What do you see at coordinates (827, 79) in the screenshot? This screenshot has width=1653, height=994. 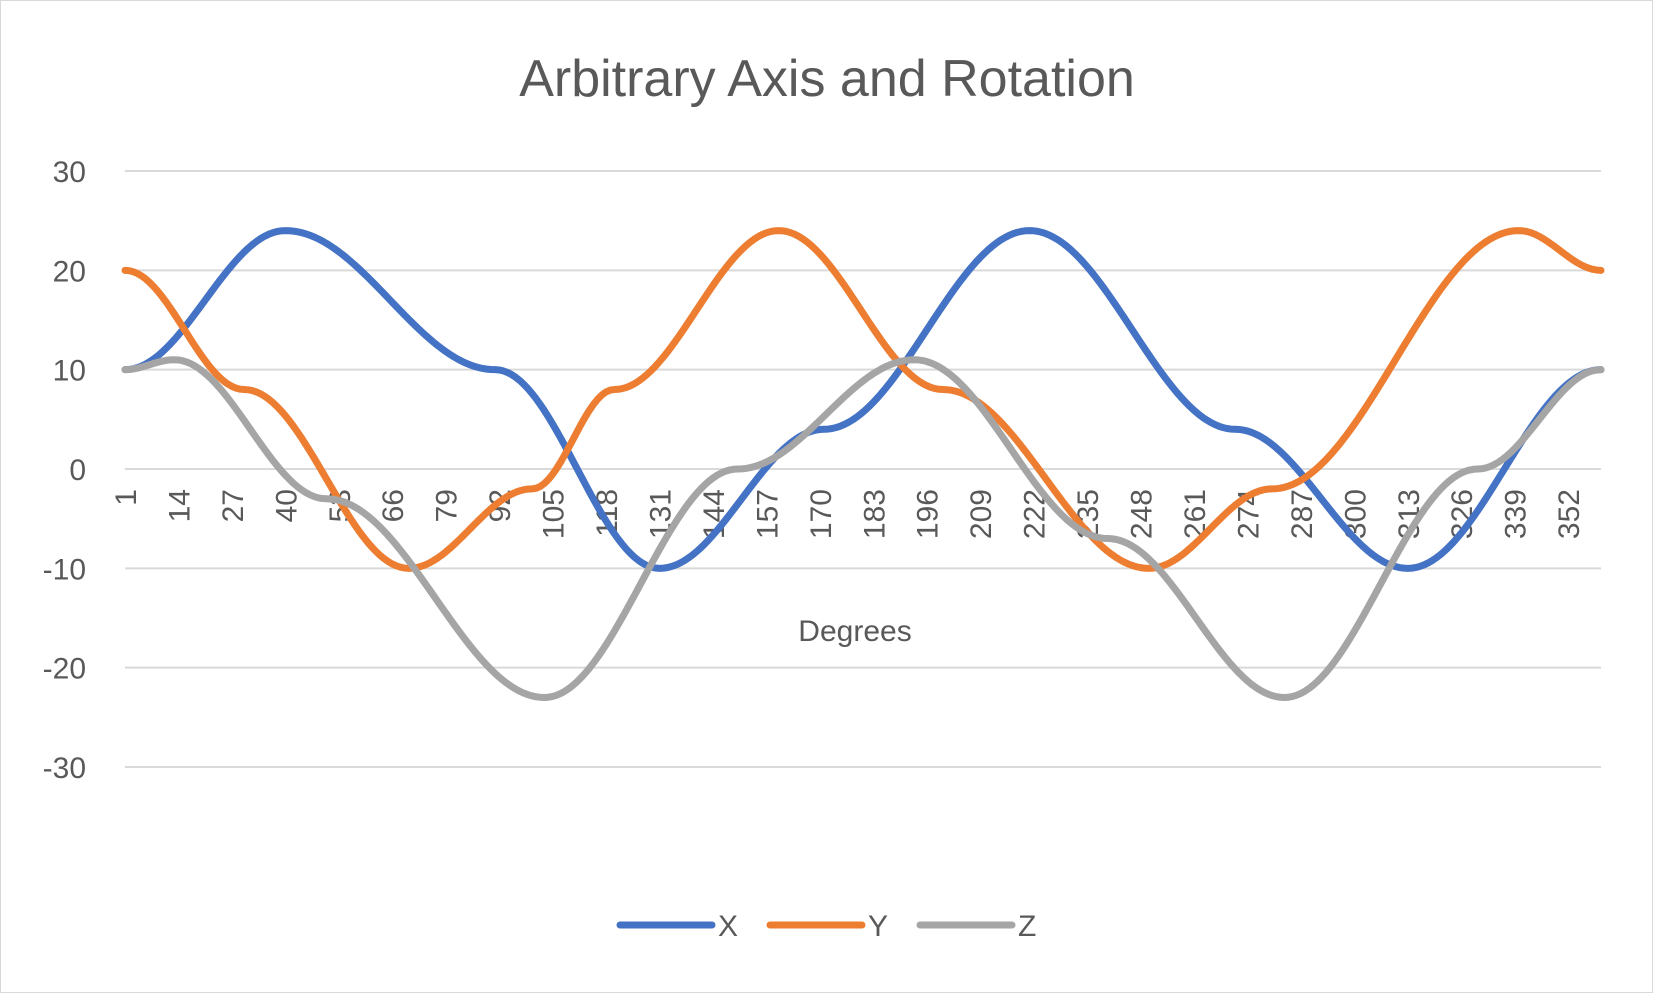 I see `chart-title: Arbitrary Axis and Rotation` at bounding box center [827, 79].